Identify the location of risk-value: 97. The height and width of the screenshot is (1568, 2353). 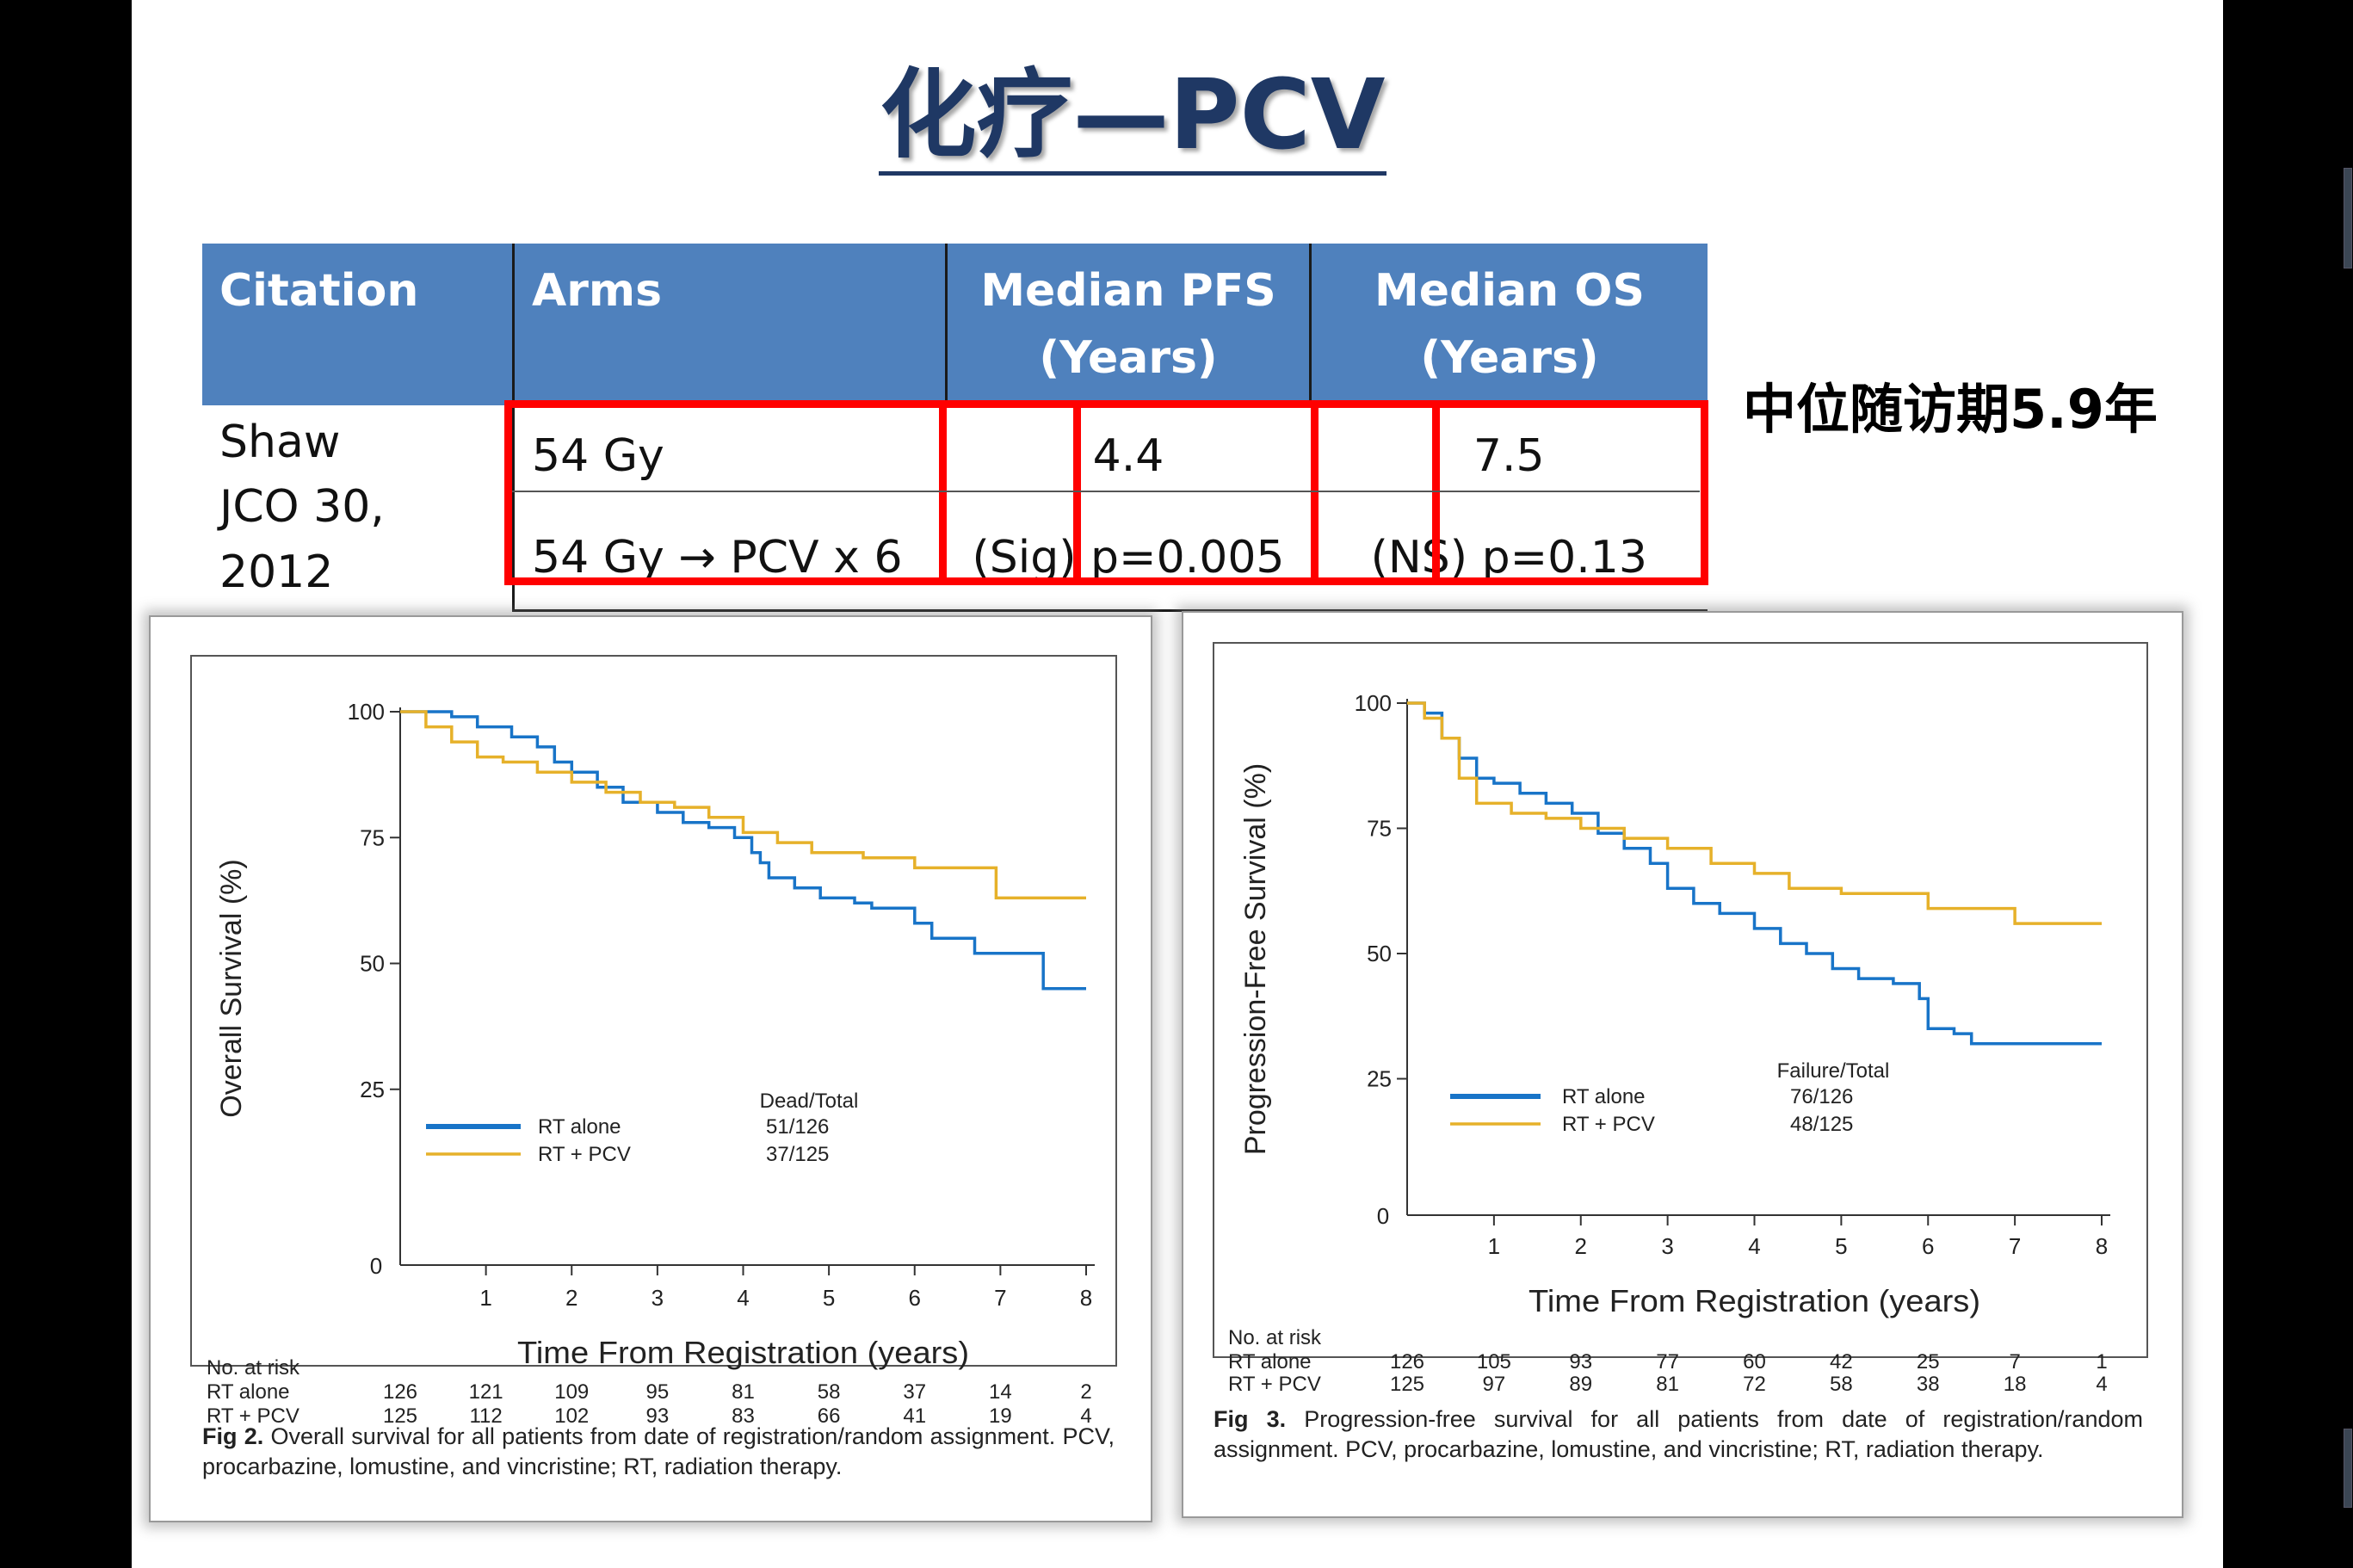
(1494, 1384).